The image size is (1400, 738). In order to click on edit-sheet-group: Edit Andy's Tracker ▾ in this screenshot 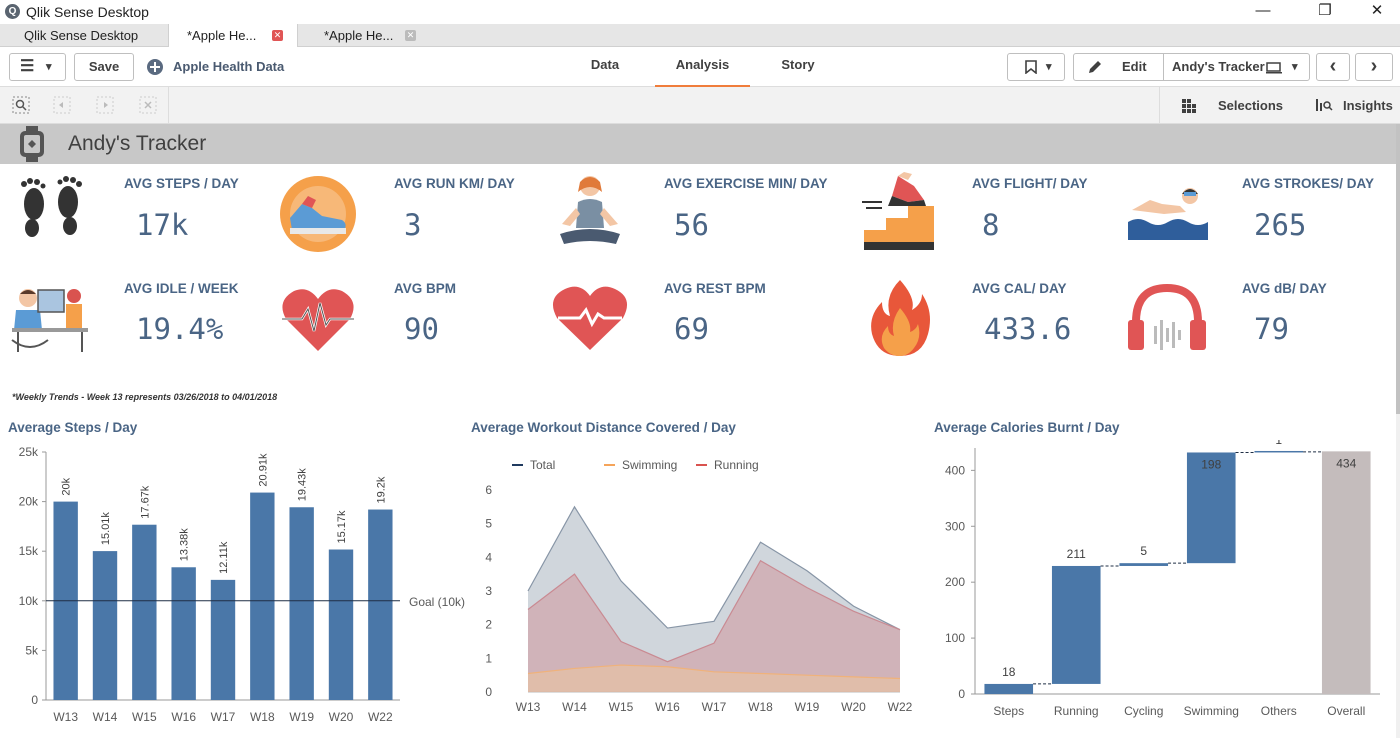, I will do `click(1191, 67)`.